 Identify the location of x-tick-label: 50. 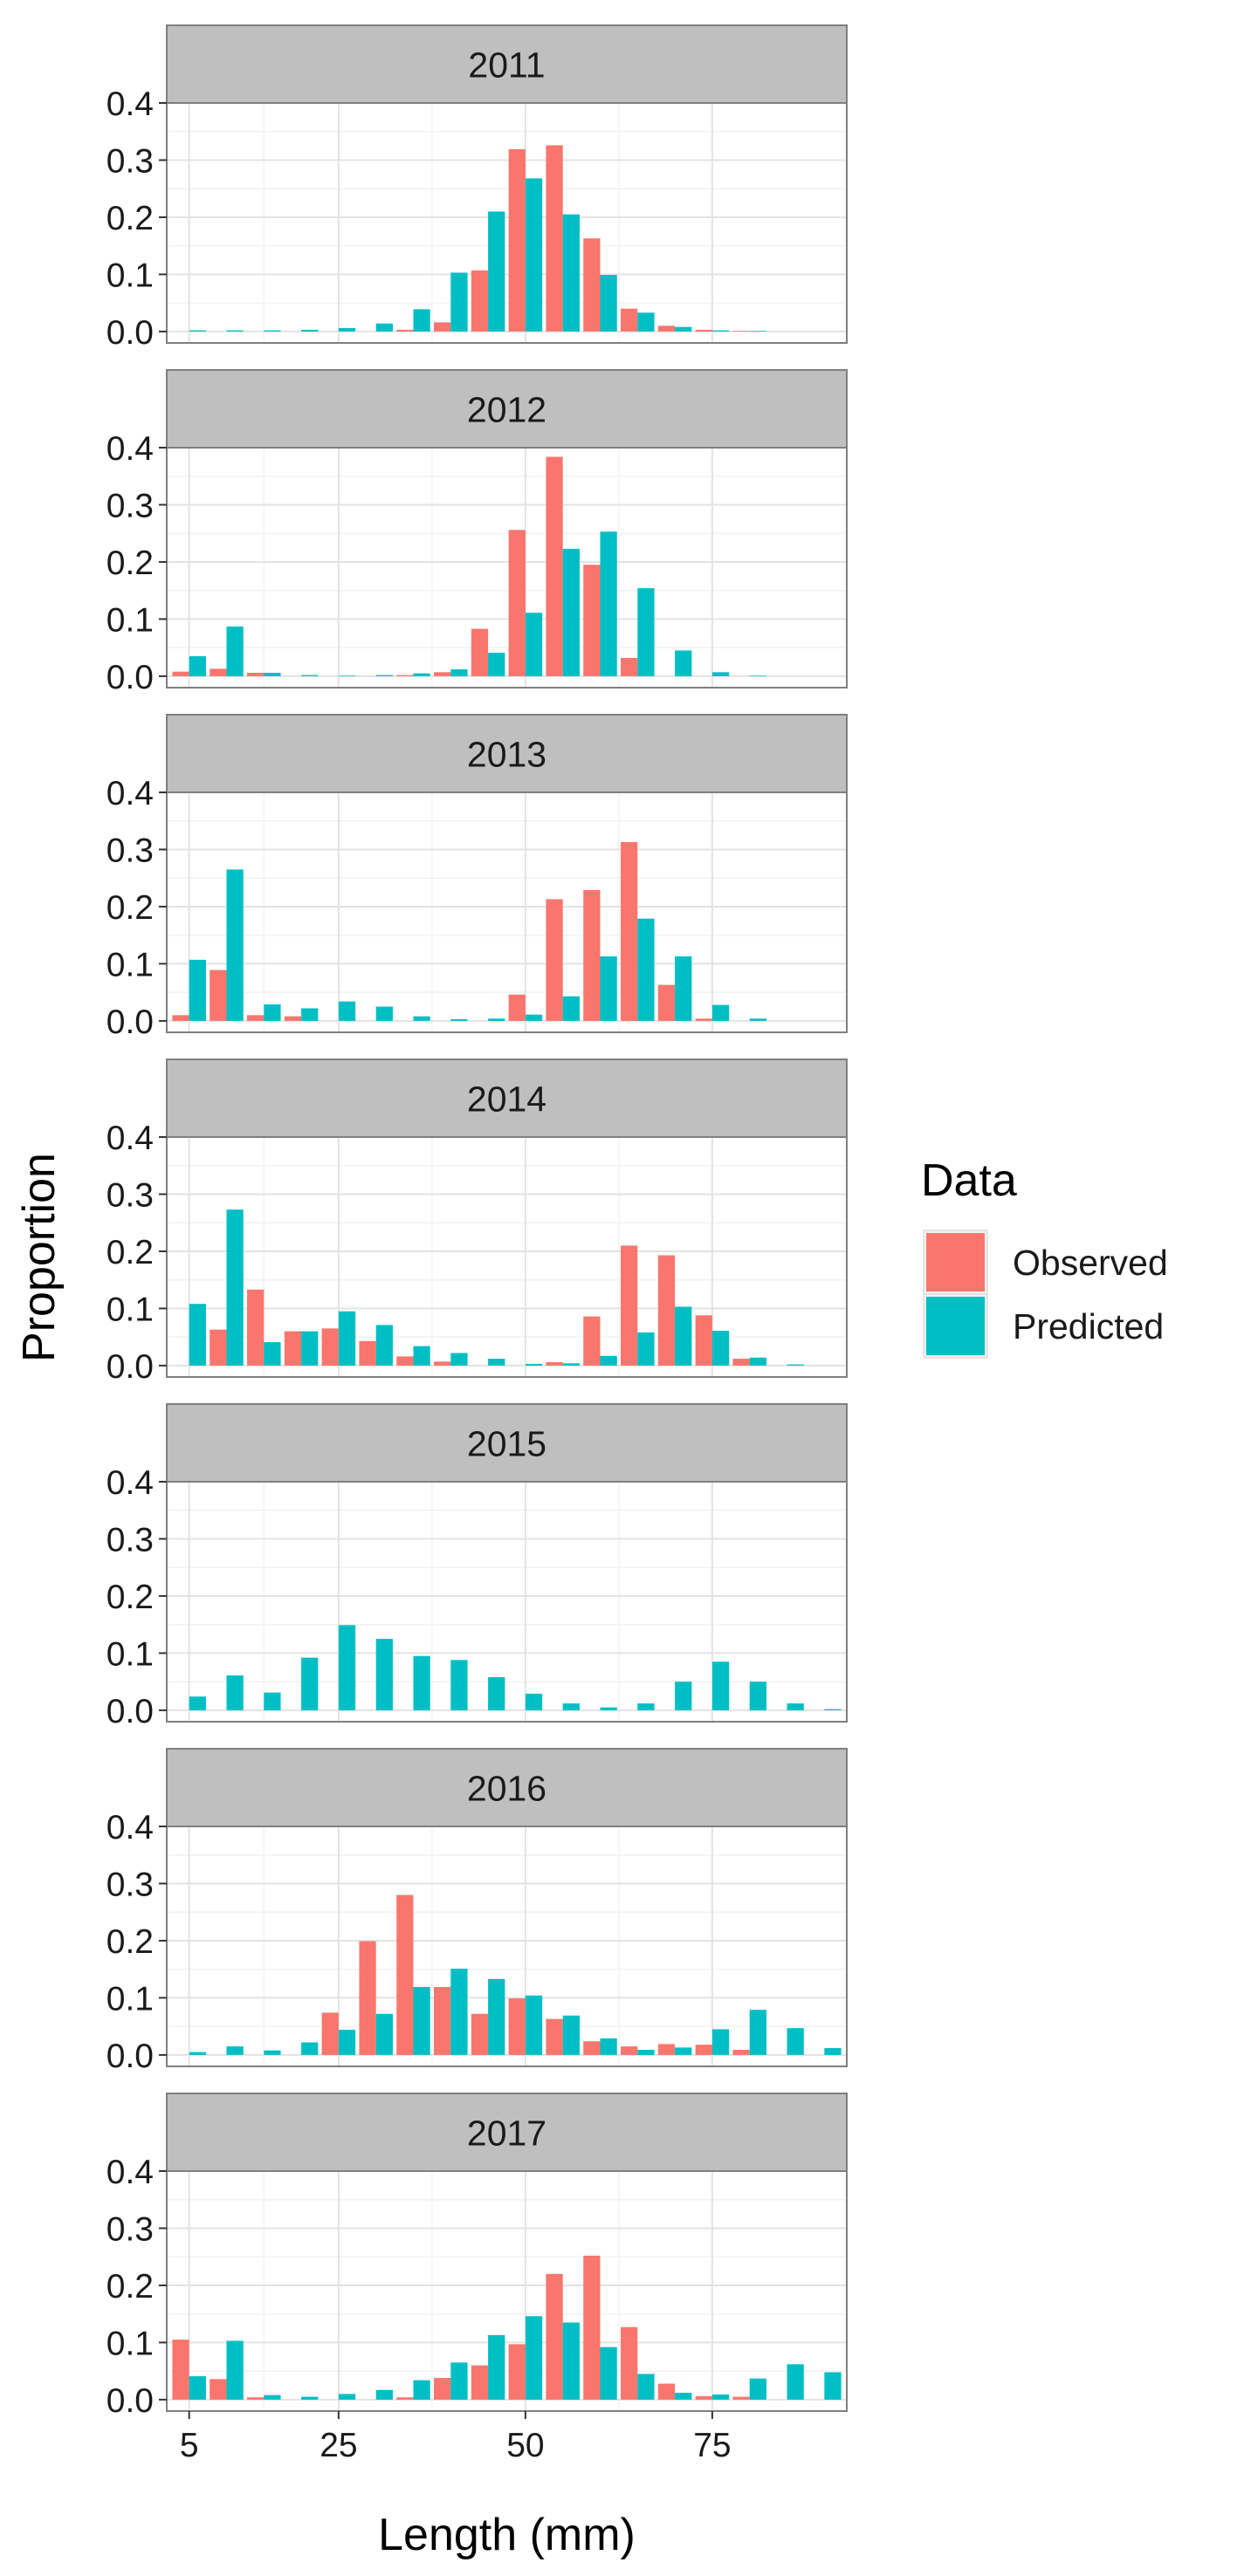
(525, 2445).